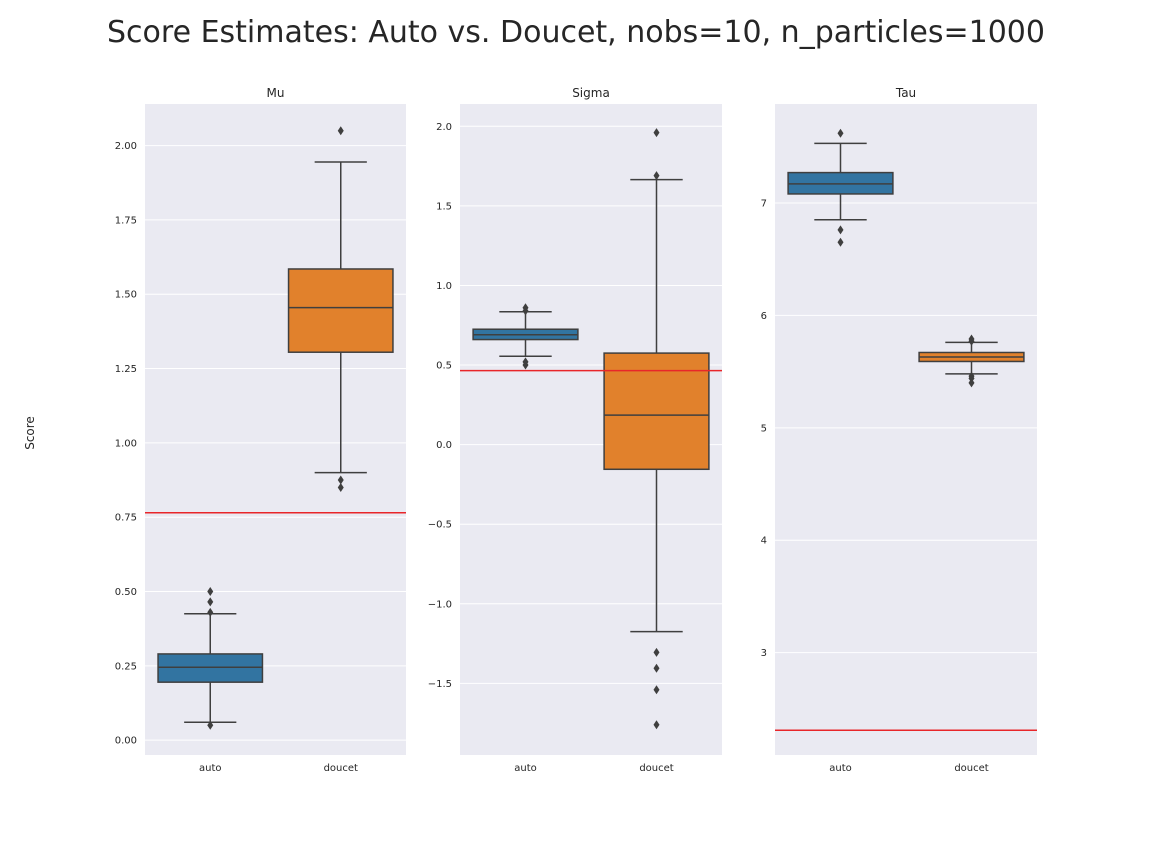 The width and height of the screenshot is (1152, 864). I want to click on y-tick-label: 1.25, so click(126, 369).